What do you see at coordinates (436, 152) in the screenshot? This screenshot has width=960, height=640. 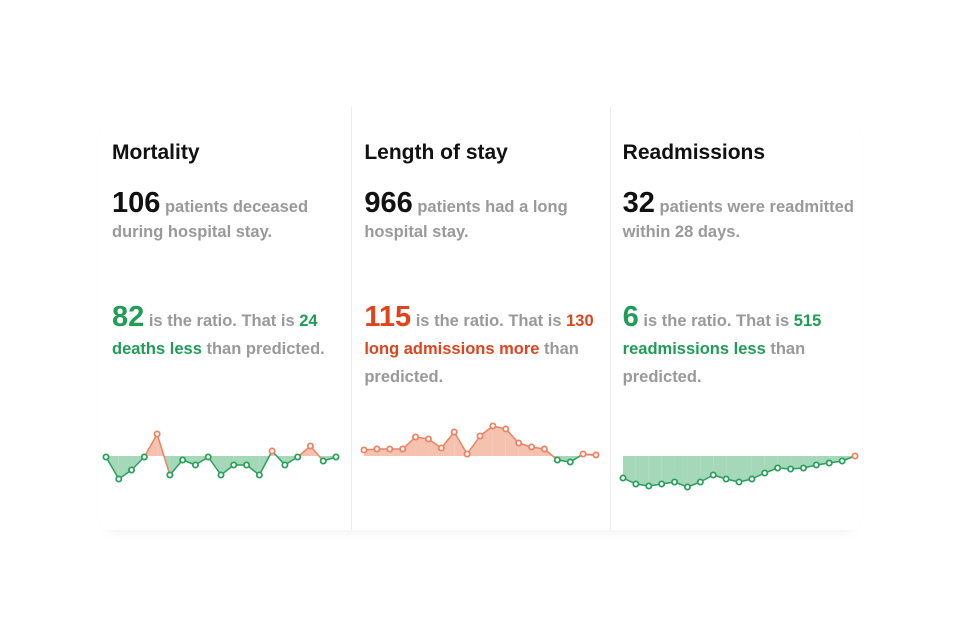 I see `card-title: Length of stay` at bounding box center [436, 152].